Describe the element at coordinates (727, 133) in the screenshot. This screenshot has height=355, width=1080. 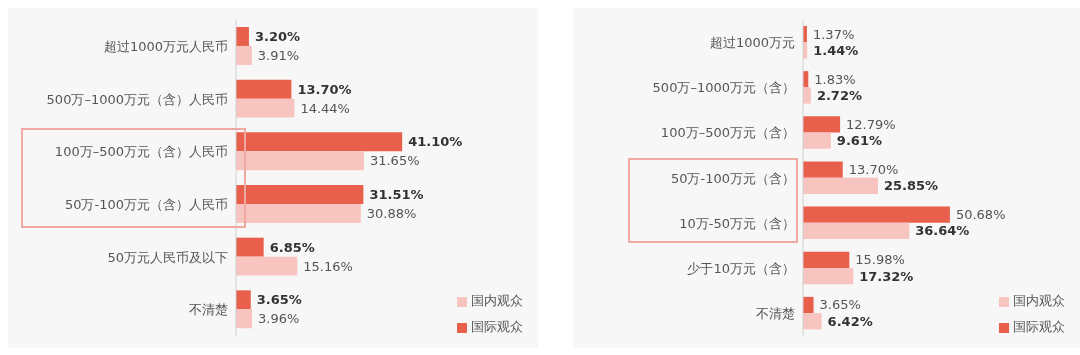
I see `y-tick-label: 100万–500万元（含）` at that location.